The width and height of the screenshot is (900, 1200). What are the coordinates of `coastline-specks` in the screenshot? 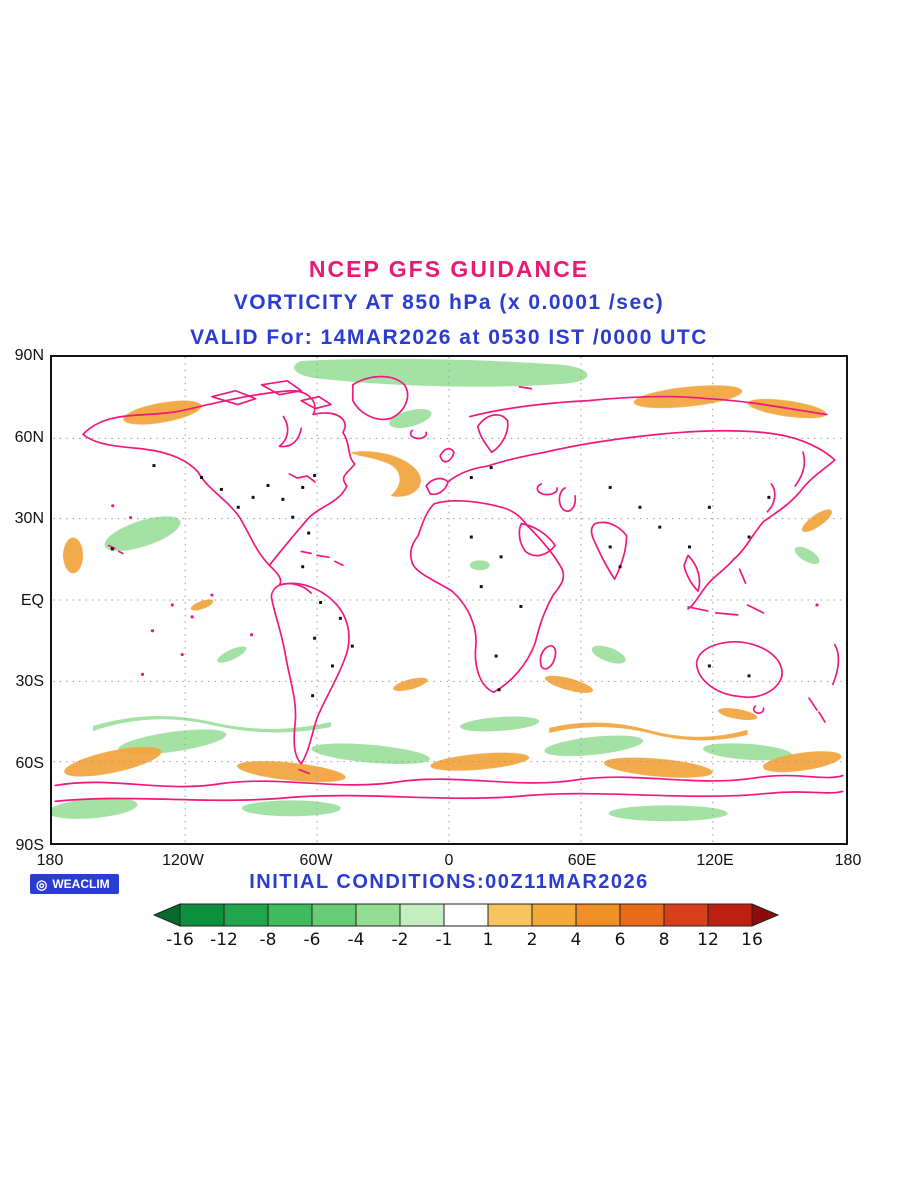 It's located at (465, 590).